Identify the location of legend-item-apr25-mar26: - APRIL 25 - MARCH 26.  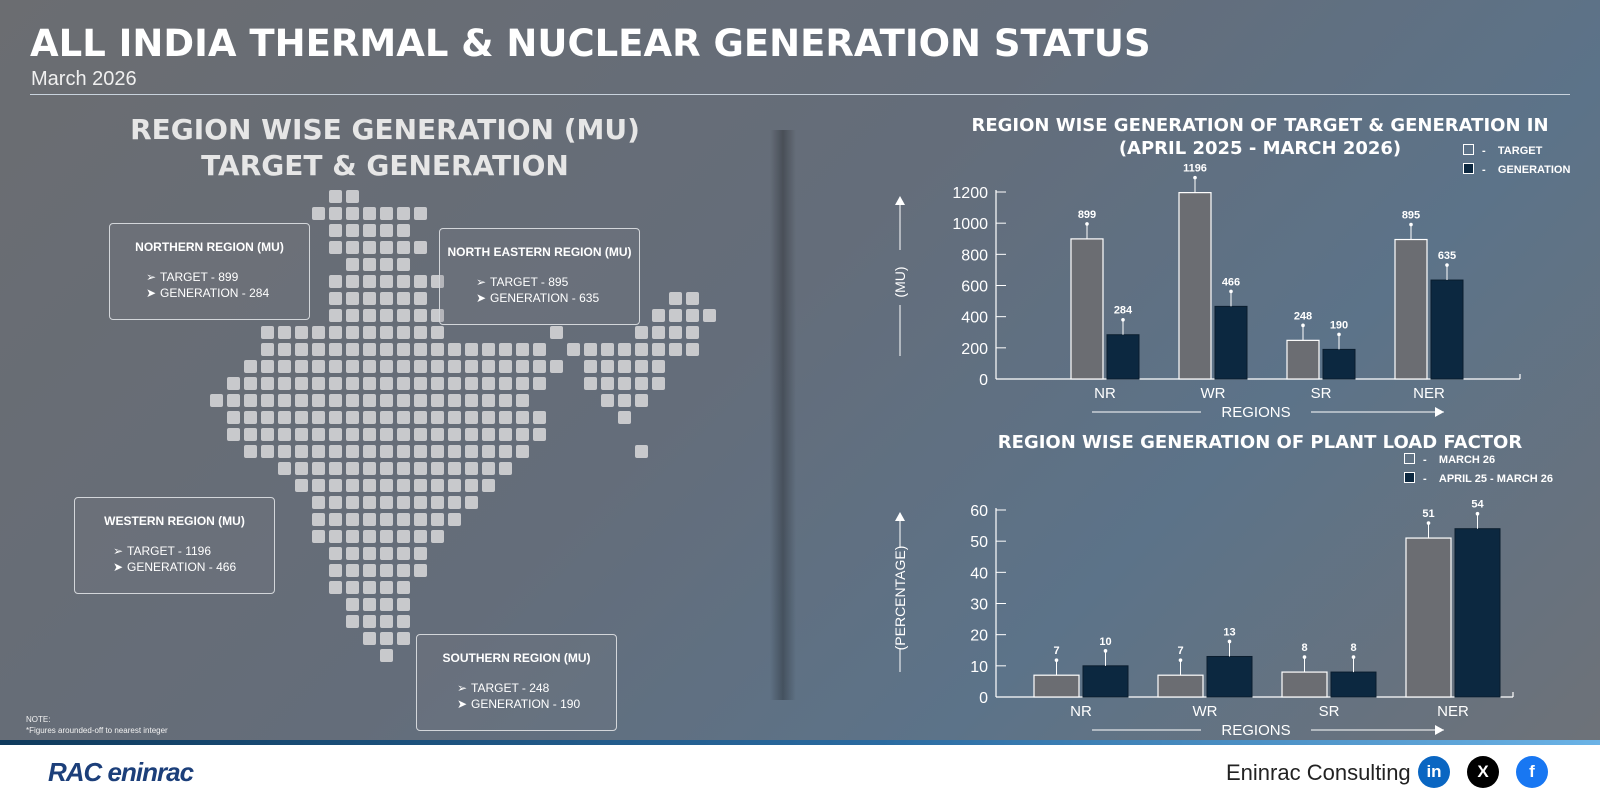
(1478, 481).